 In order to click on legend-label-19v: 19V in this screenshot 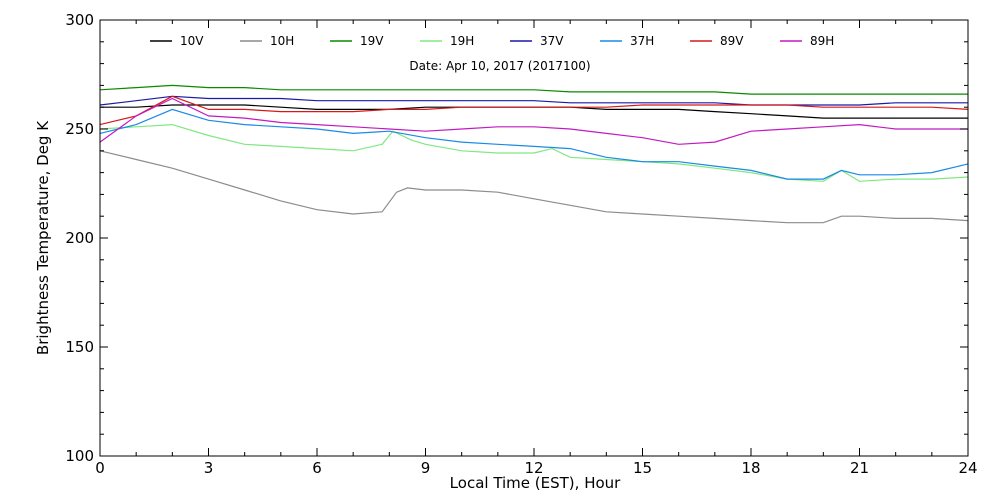, I will do `click(372, 41)`.